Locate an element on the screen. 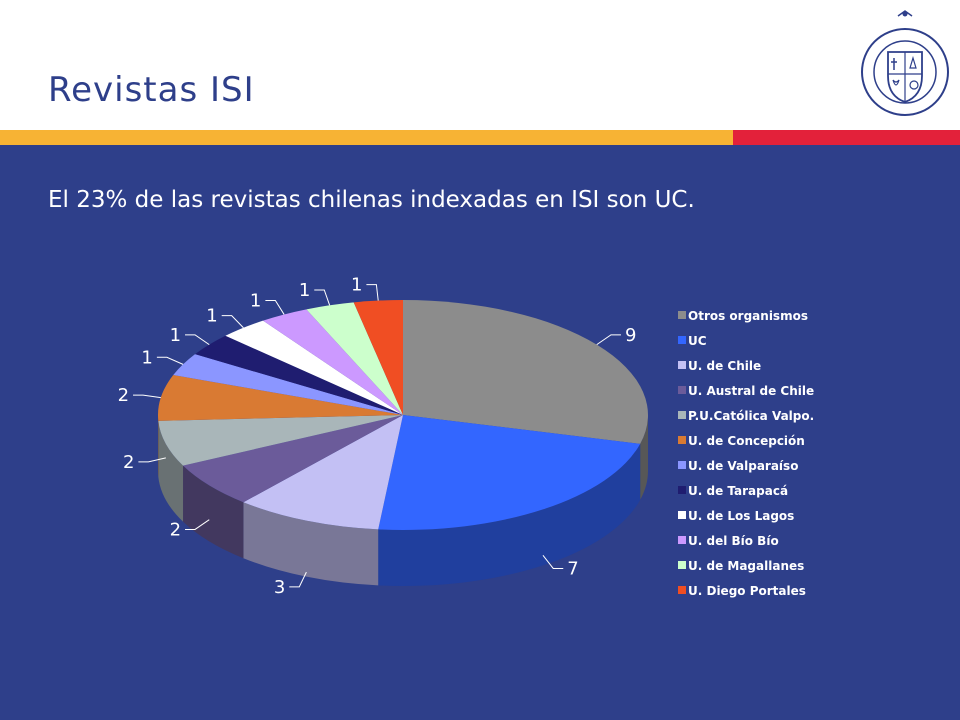  data-label-0: 9 is located at coordinates (630, 335).